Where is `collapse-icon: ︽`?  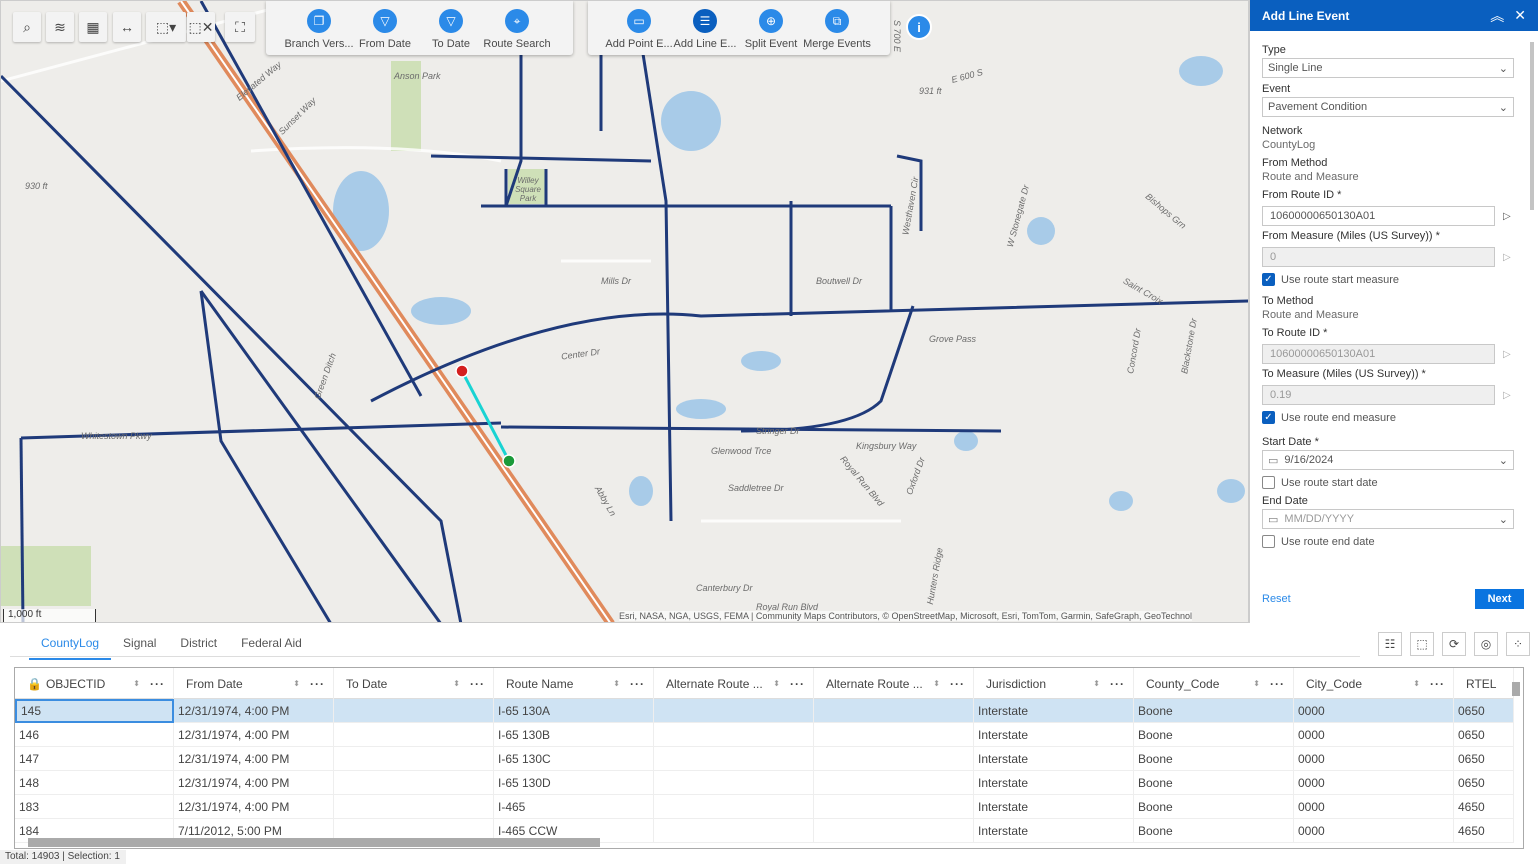 collapse-icon: ︽ is located at coordinates (1497, 15).